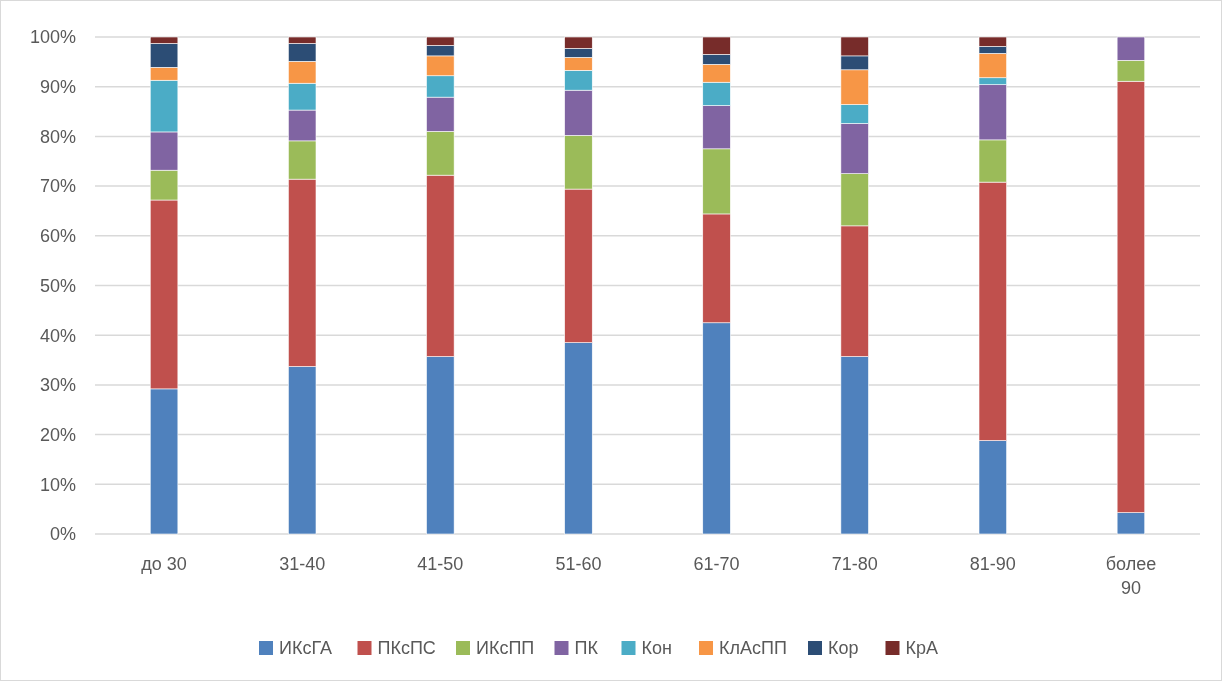  What do you see at coordinates (922, 648) in the screenshot?
I see `legend-label: КрА` at bounding box center [922, 648].